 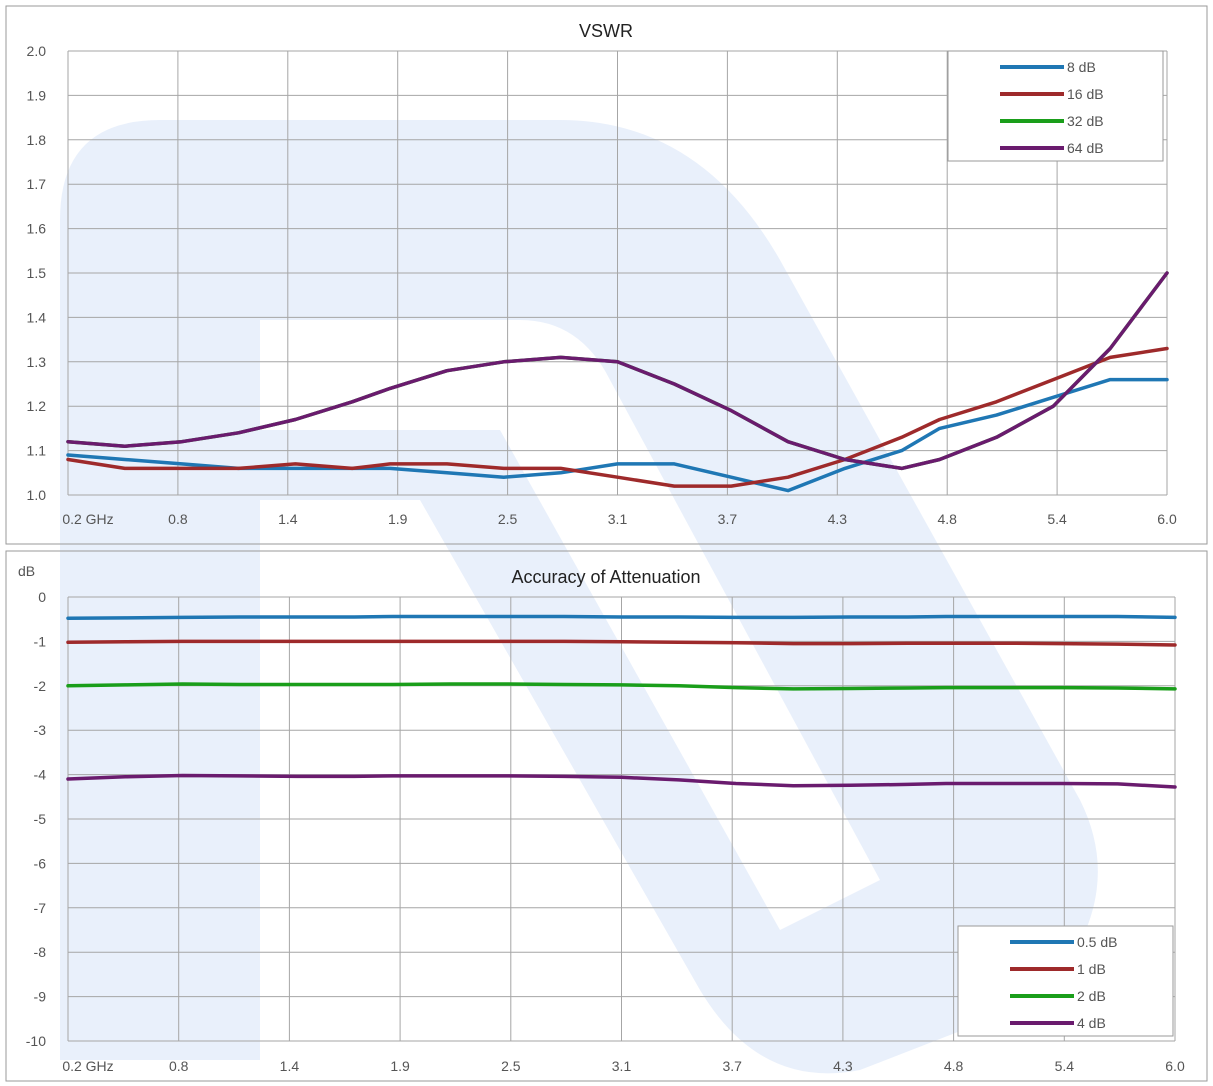 I want to click on attenuation-x-ticks: 0.2 GHz 0.8 1.4 1.9 2.5 3.1 3.7 4.3 4.8 5.4 6.0, so click(x=623, y=1066).